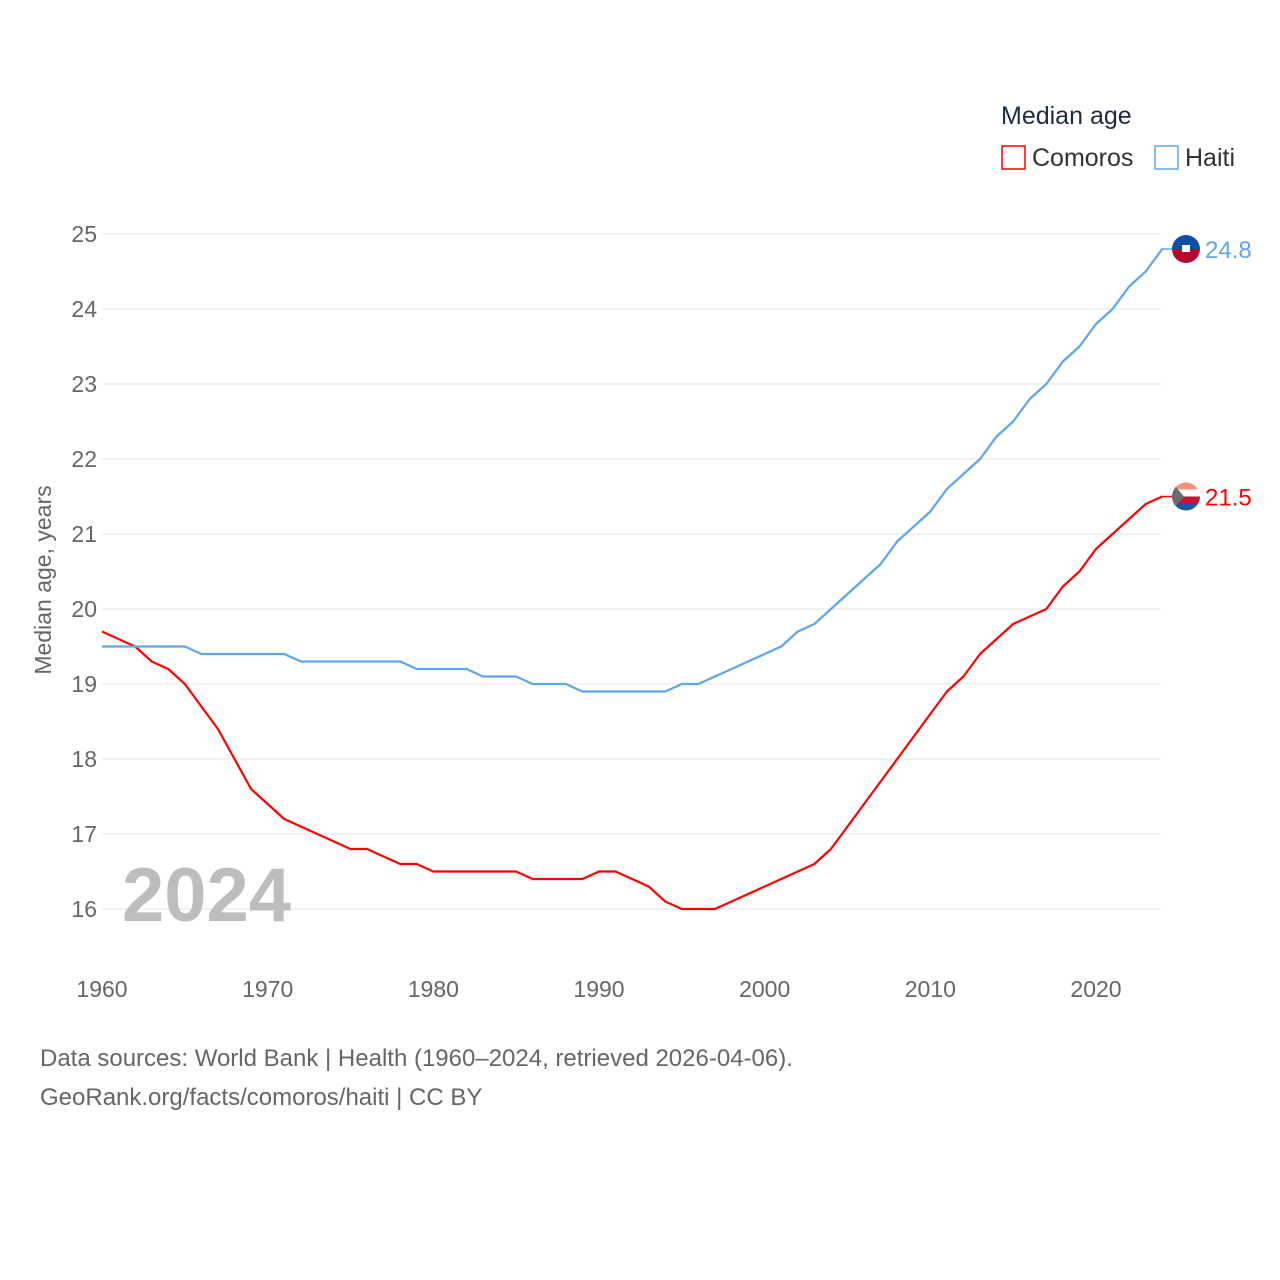 The width and height of the screenshot is (1280, 1280). Describe the element at coordinates (1210, 158) in the screenshot. I see `legend-label-haiti: Haiti` at that location.